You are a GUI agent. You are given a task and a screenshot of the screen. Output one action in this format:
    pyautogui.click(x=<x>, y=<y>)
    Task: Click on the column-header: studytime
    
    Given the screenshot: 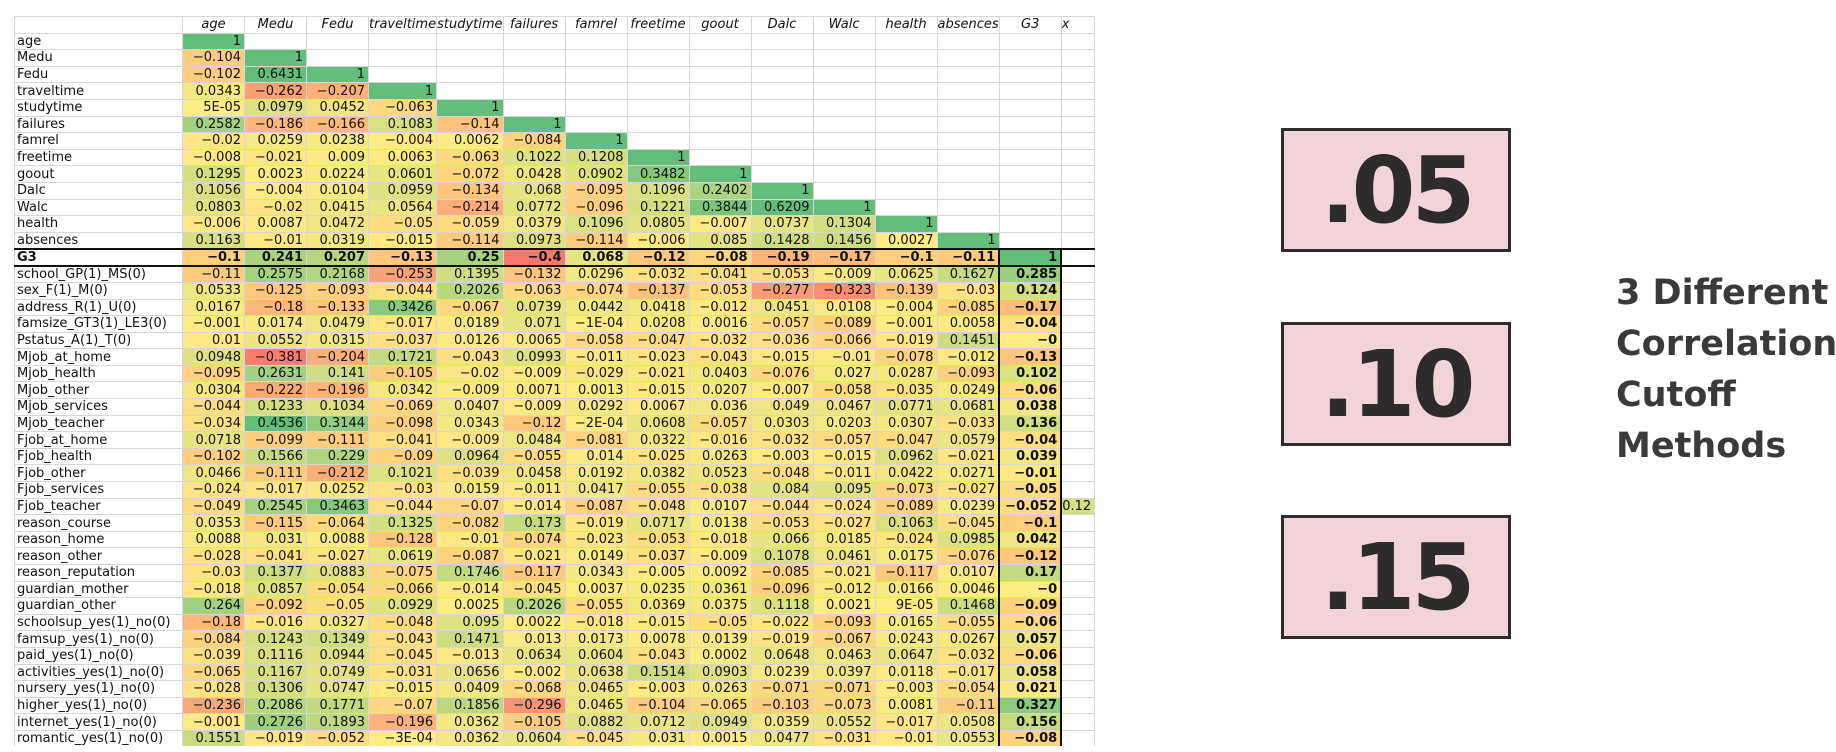 What is the action you would take?
    pyautogui.click(x=470, y=25)
    